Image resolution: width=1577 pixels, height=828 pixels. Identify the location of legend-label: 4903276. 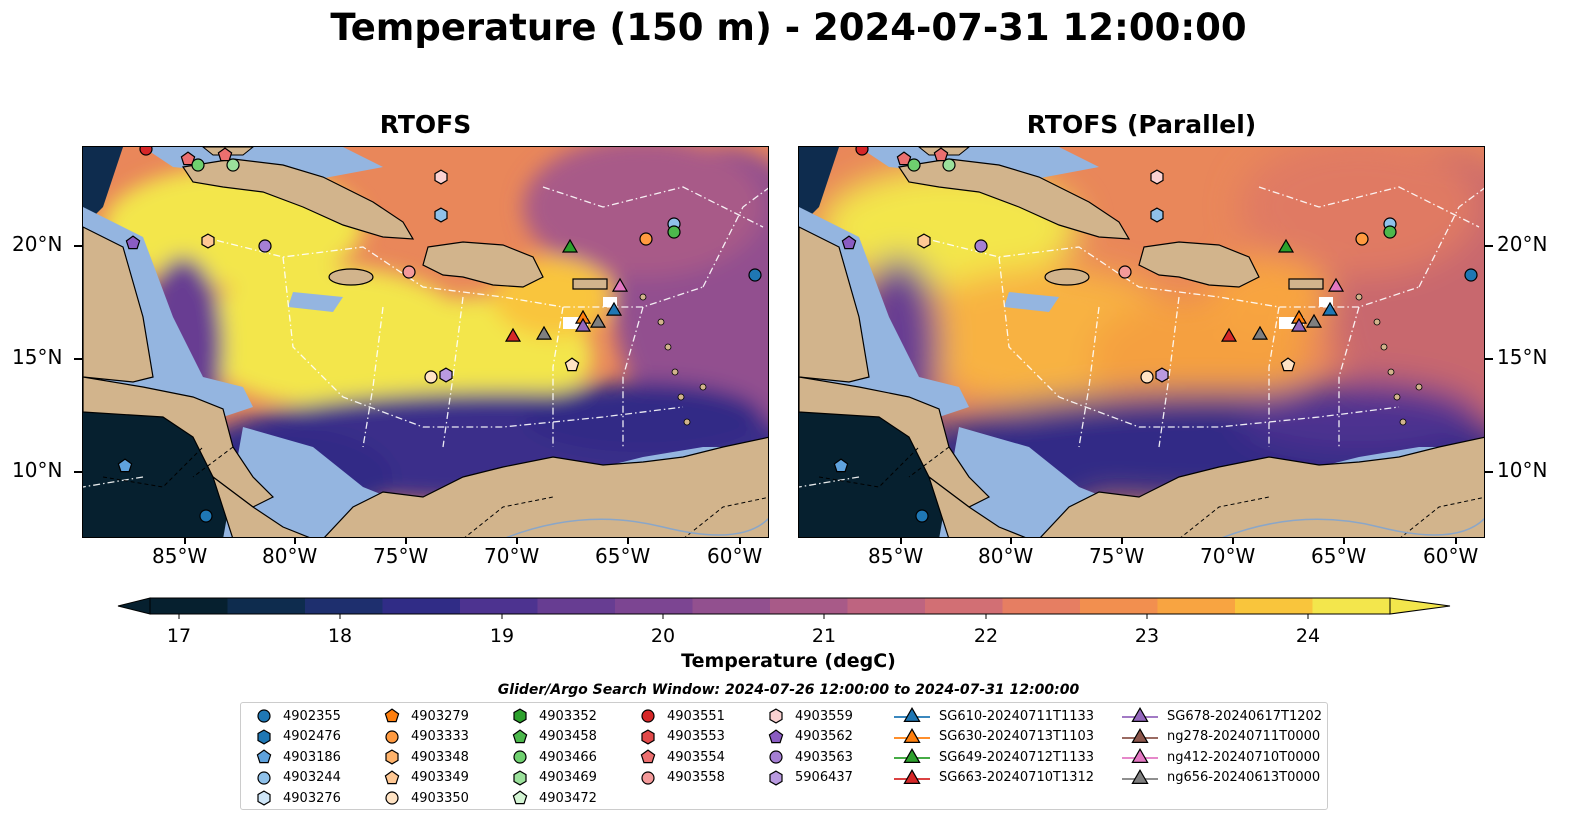
(312, 798).